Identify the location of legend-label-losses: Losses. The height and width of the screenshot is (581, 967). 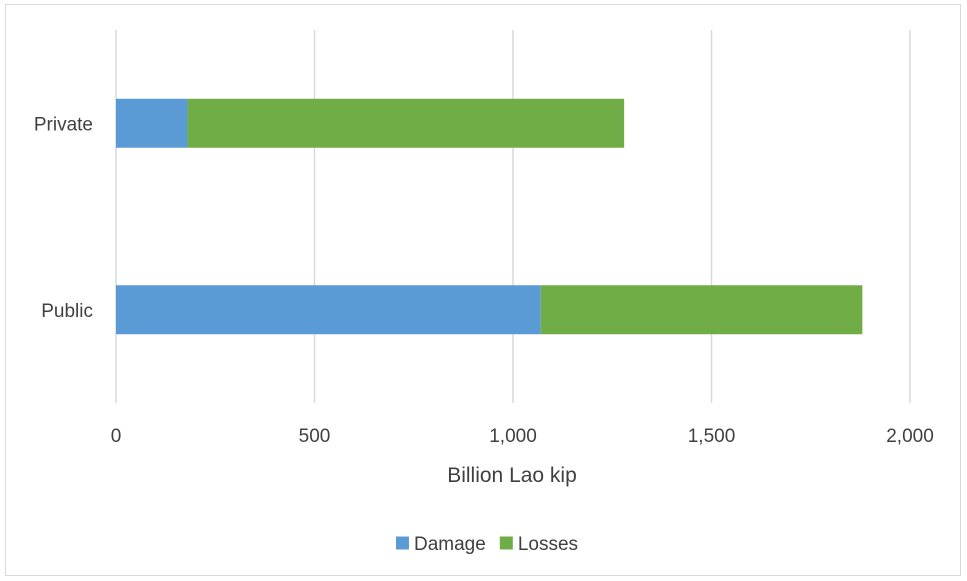
(548, 544).